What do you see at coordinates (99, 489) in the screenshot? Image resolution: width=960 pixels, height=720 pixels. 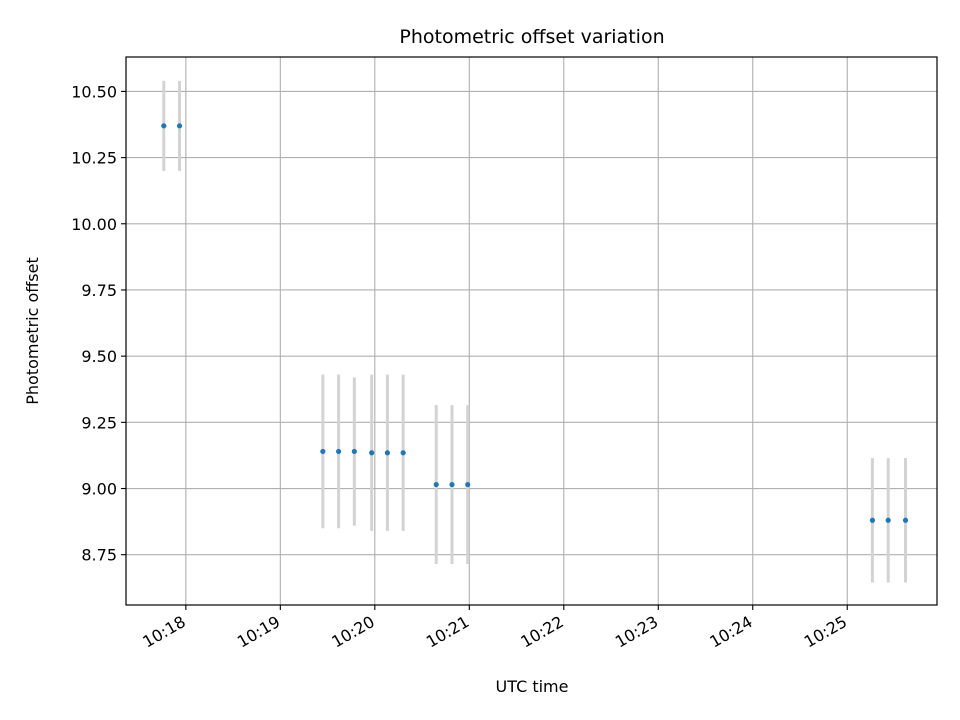 I see `y-tick-label: 9.00` at bounding box center [99, 489].